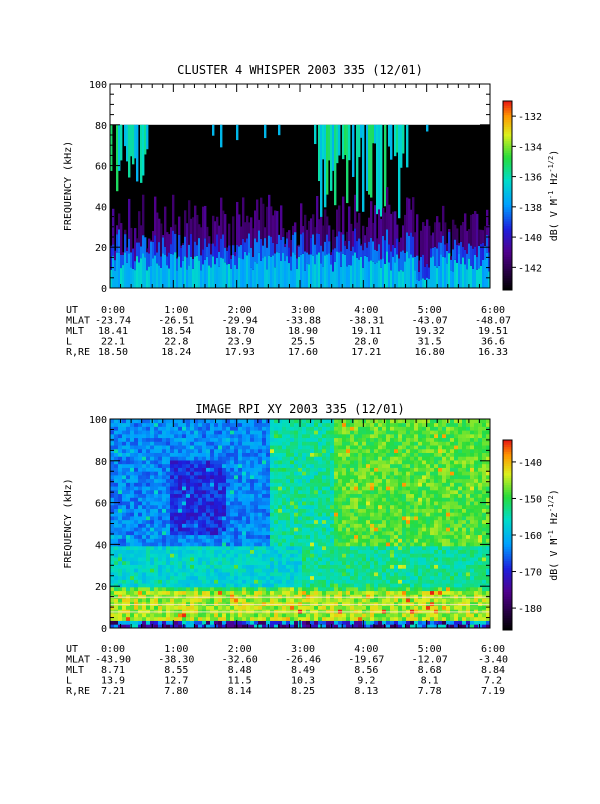  What do you see at coordinates (551, 534) in the screenshot?
I see `colorbar-label-part: -1` at bounding box center [551, 534].